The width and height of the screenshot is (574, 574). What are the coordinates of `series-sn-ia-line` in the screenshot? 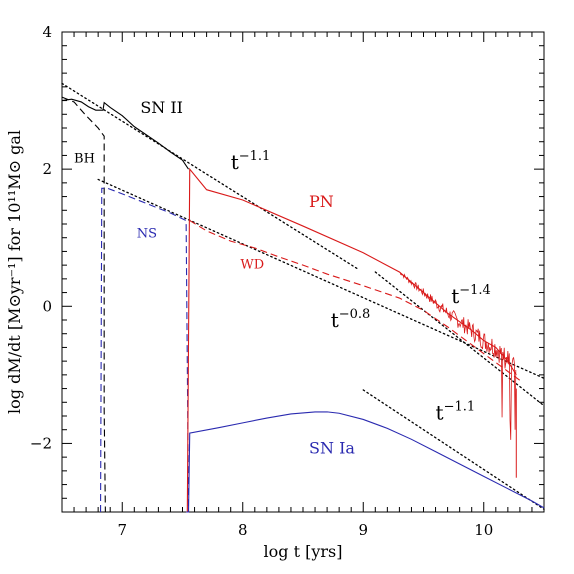 It's located at (365, 462).